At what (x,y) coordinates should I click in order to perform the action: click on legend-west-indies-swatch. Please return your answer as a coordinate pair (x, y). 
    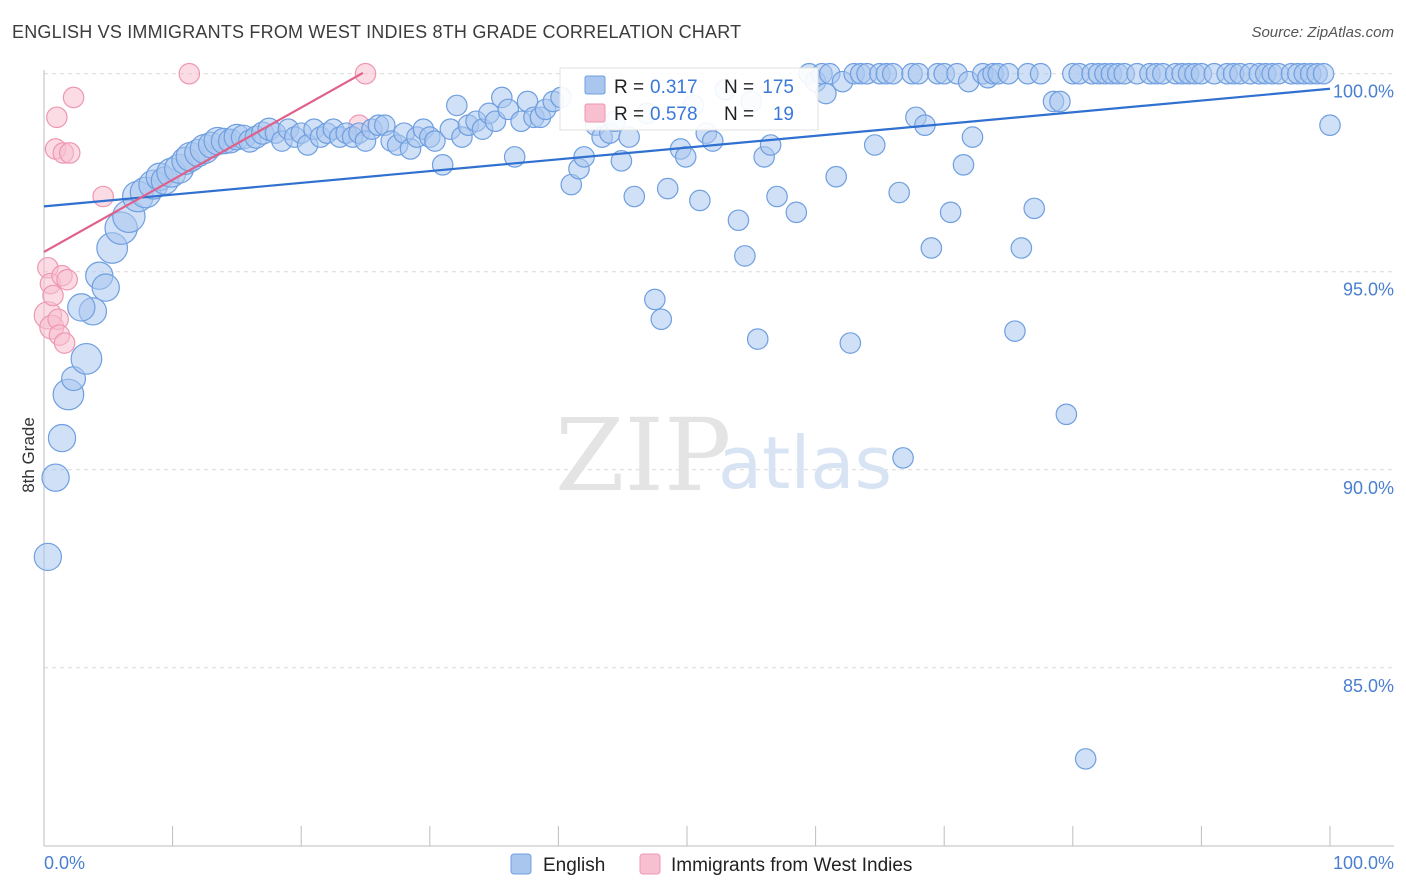
    Looking at the image, I should click on (650, 864).